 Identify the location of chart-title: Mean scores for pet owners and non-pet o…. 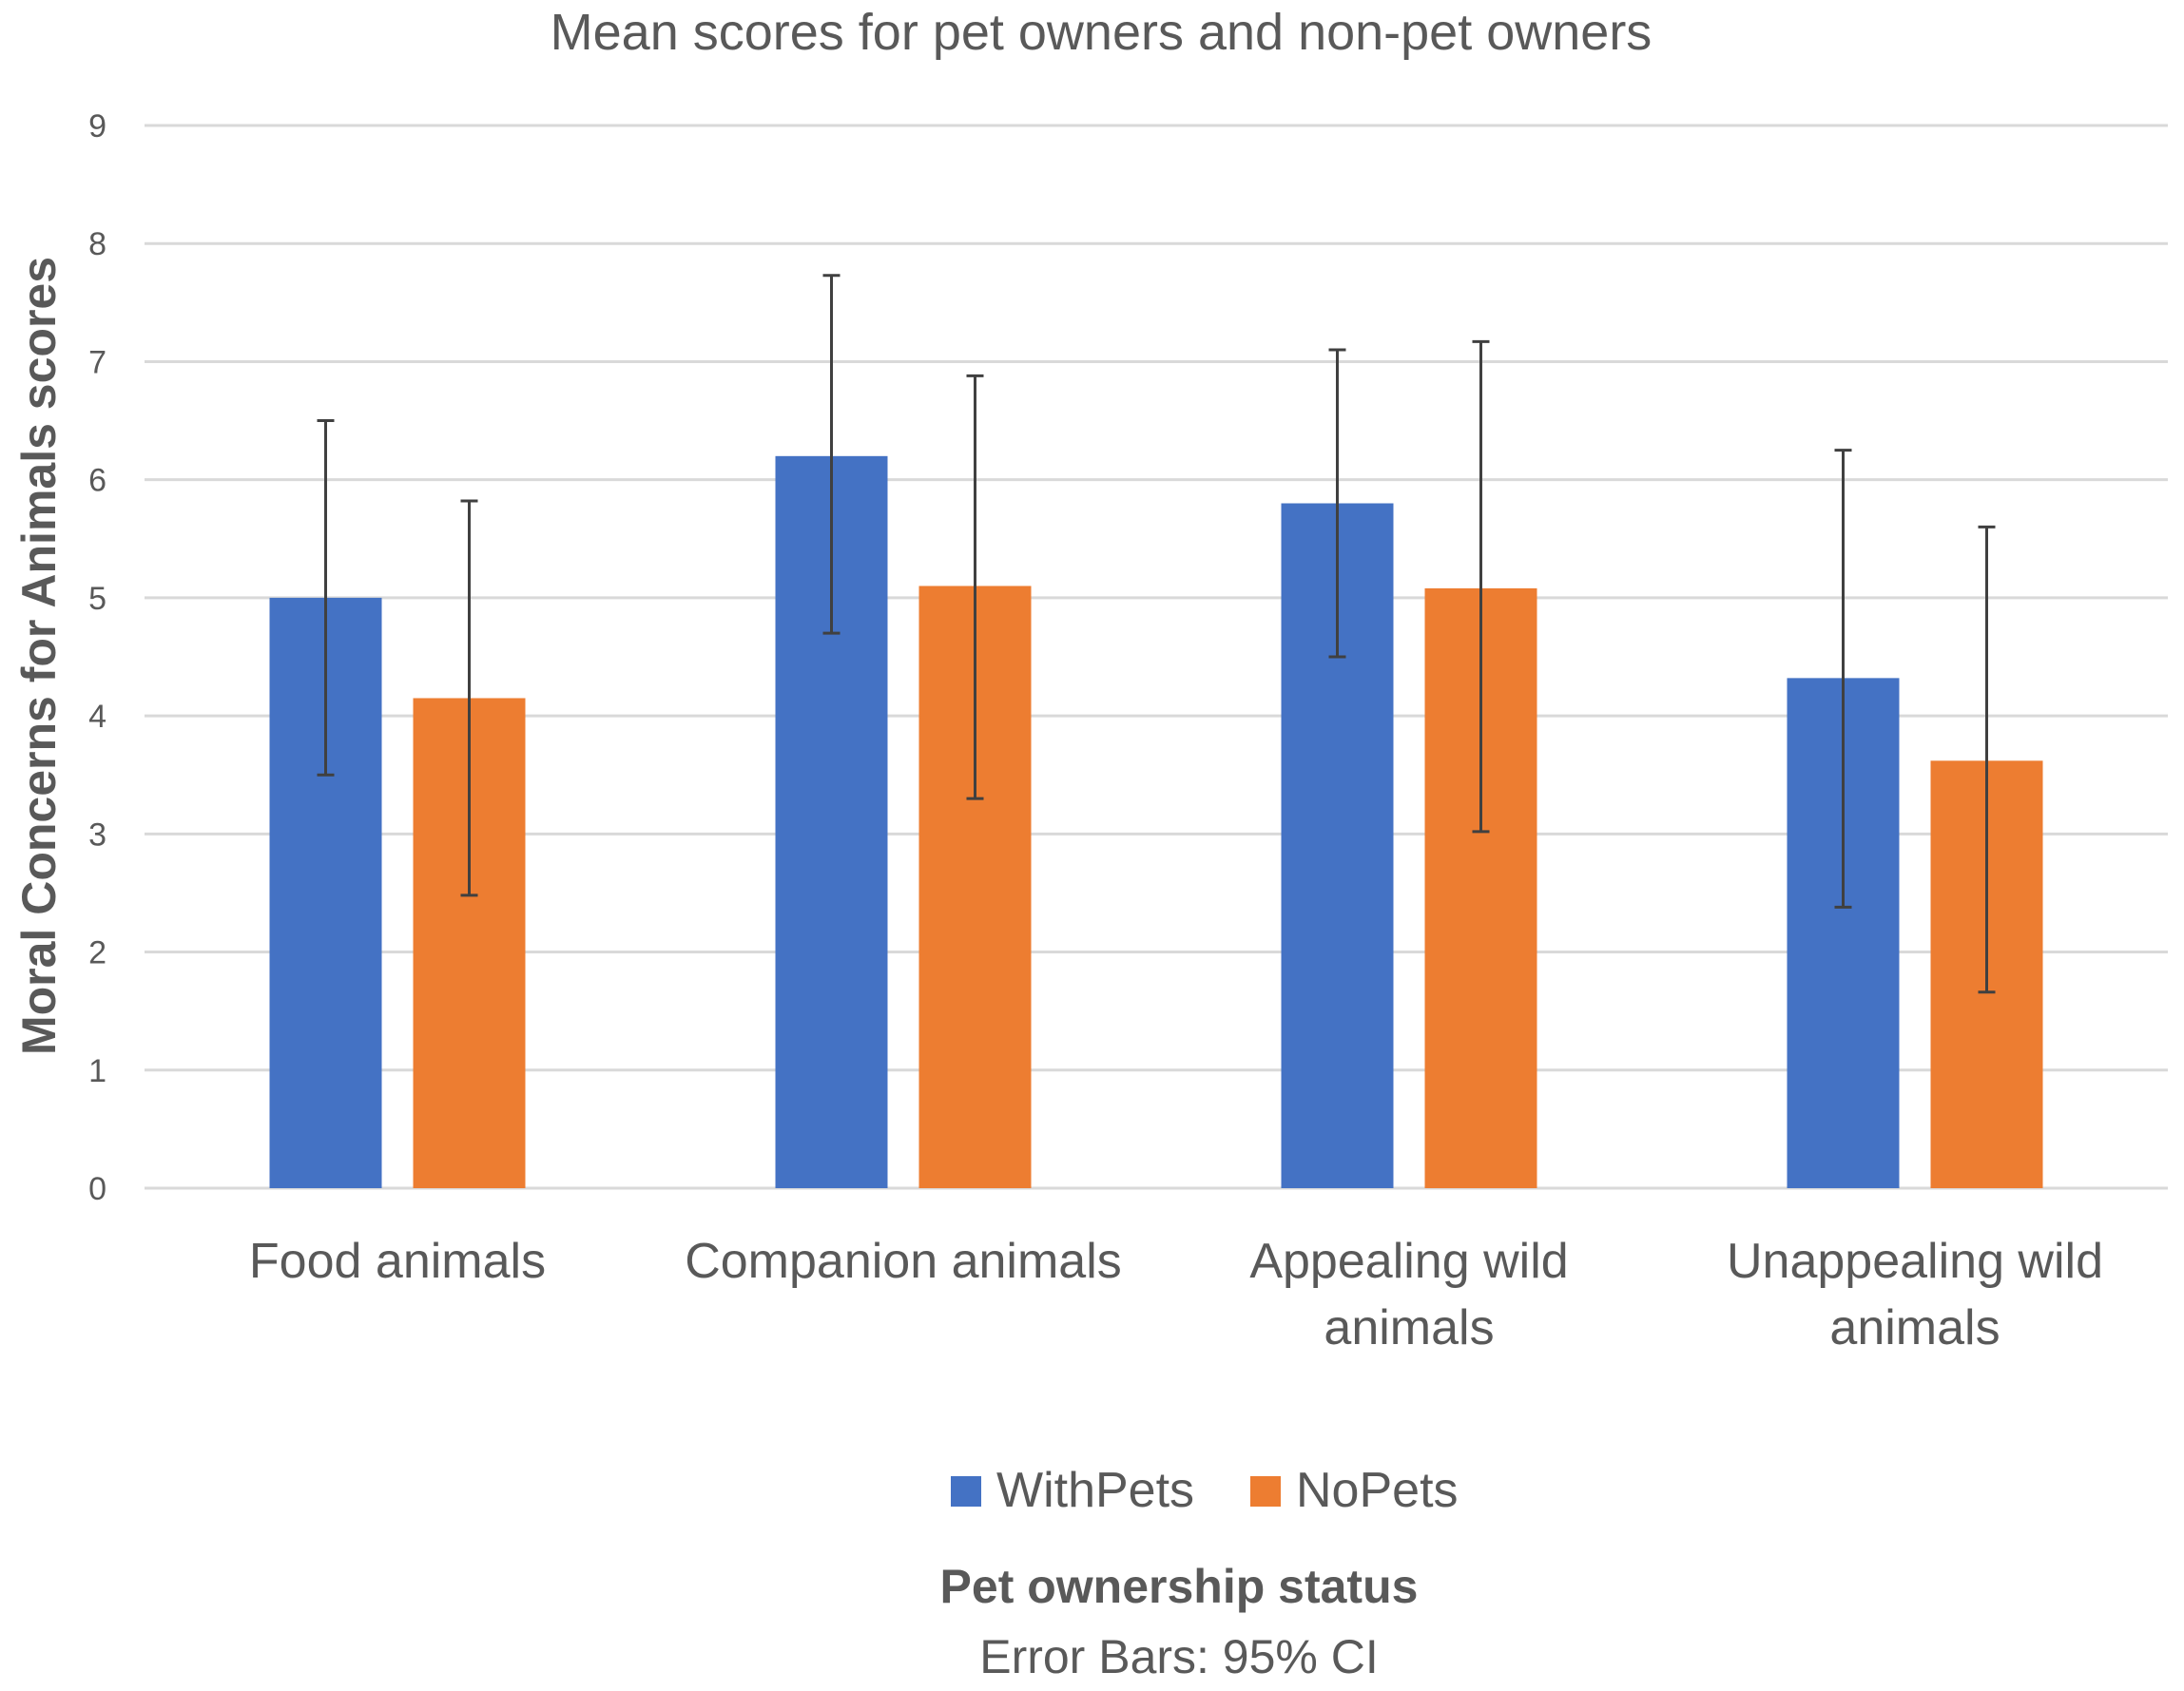
(1101, 32).